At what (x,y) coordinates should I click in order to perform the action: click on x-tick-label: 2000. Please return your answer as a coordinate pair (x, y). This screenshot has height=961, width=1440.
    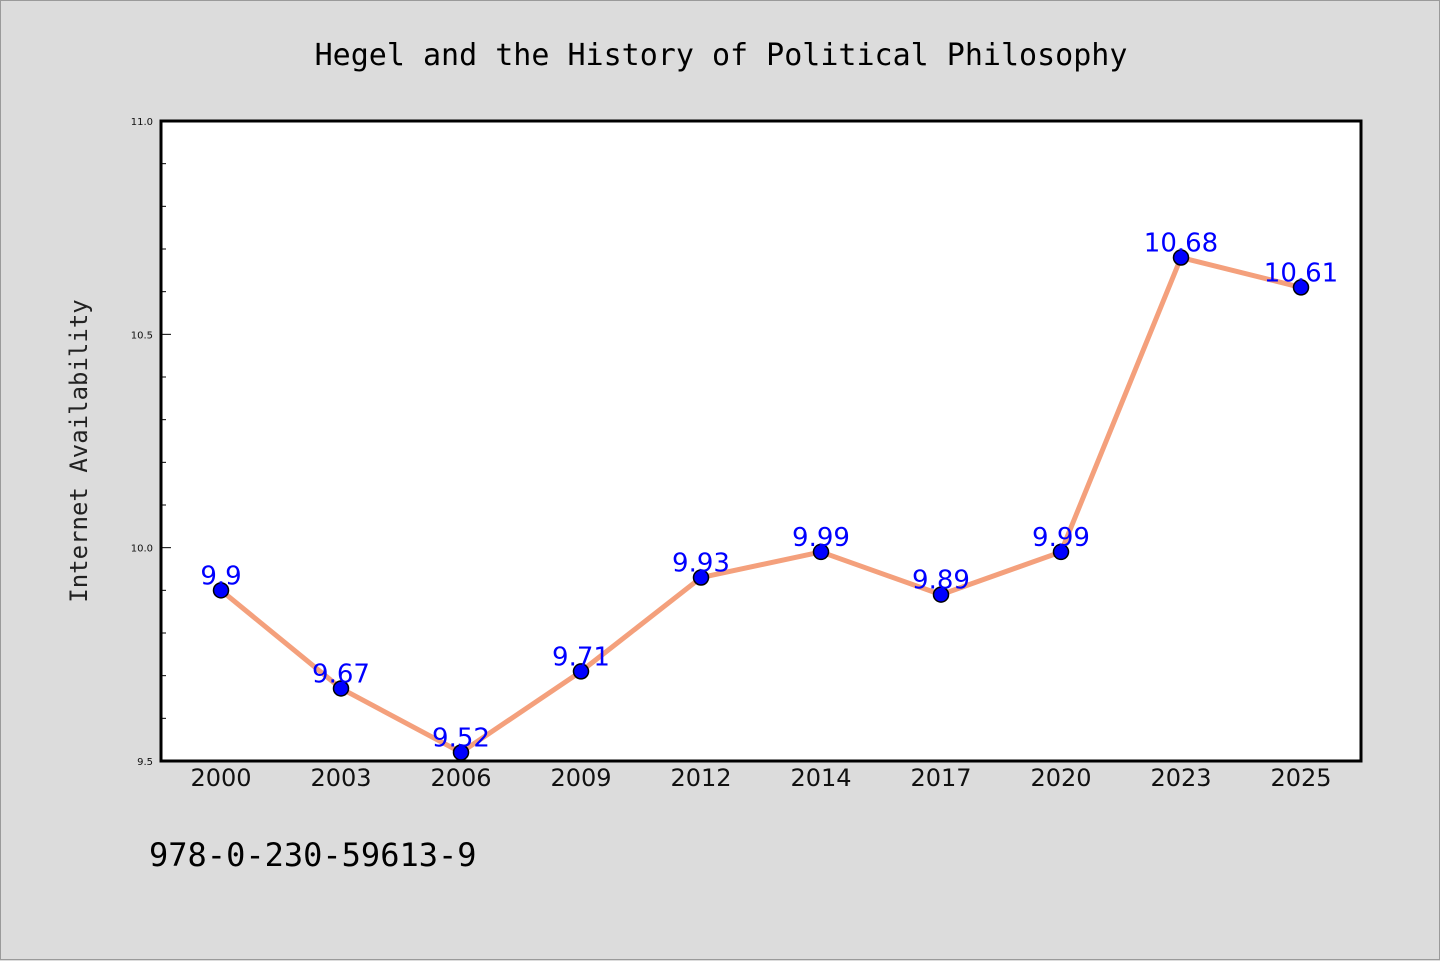
    Looking at the image, I should click on (220, 778).